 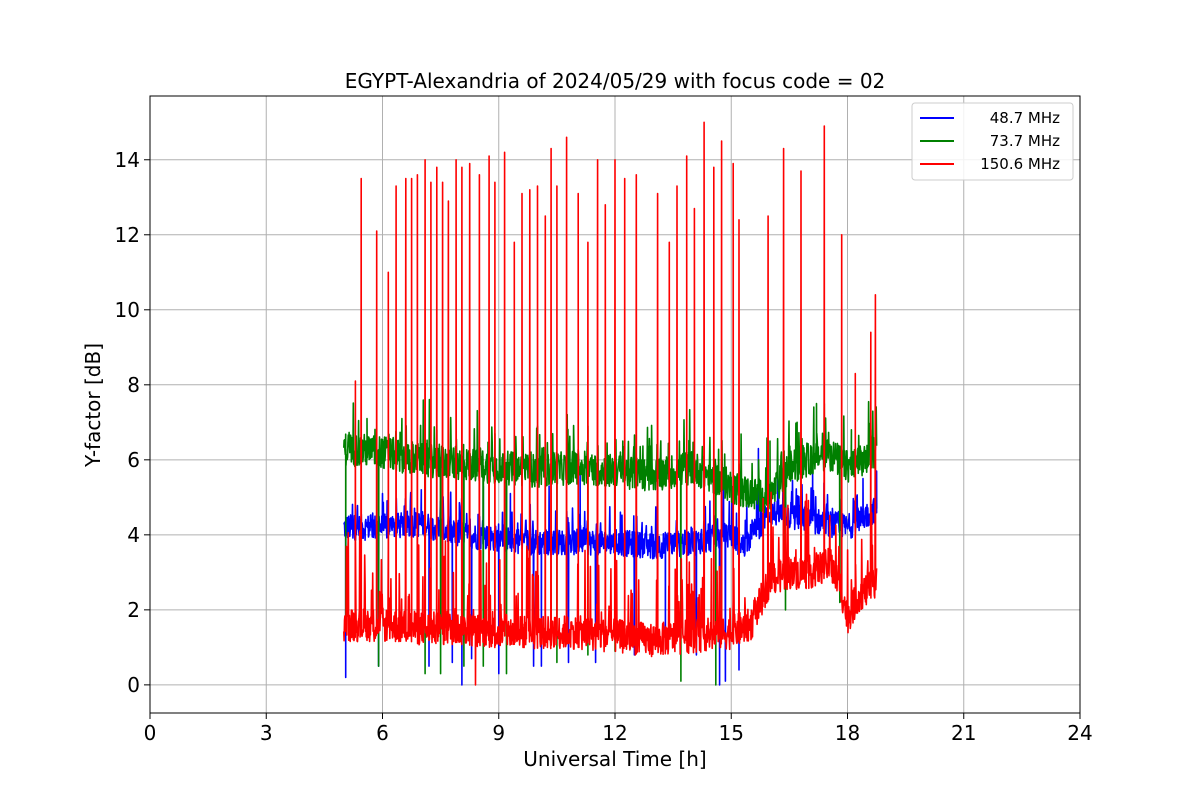 What do you see at coordinates (1079, 733) in the screenshot?
I see `x-tick-label: 24` at bounding box center [1079, 733].